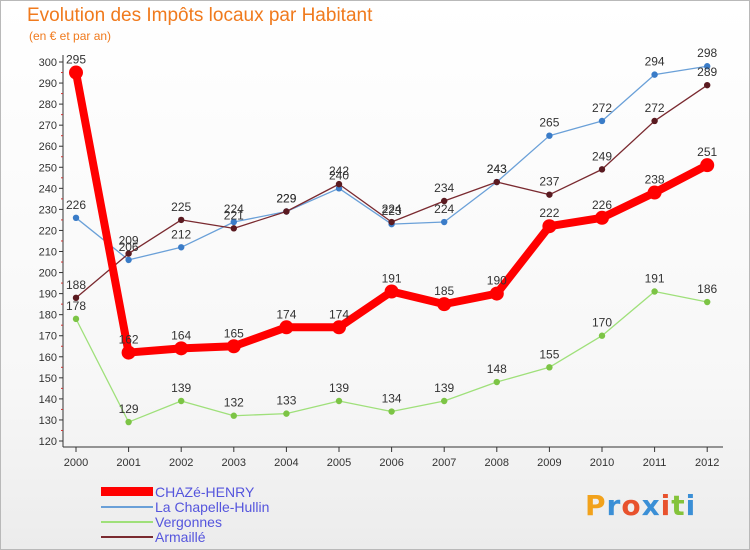 This screenshot has height=550, width=750. Describe the element at coordinates (707, 152) in the screenshot. I see `data-label-chaze-henry: 251` at that location.